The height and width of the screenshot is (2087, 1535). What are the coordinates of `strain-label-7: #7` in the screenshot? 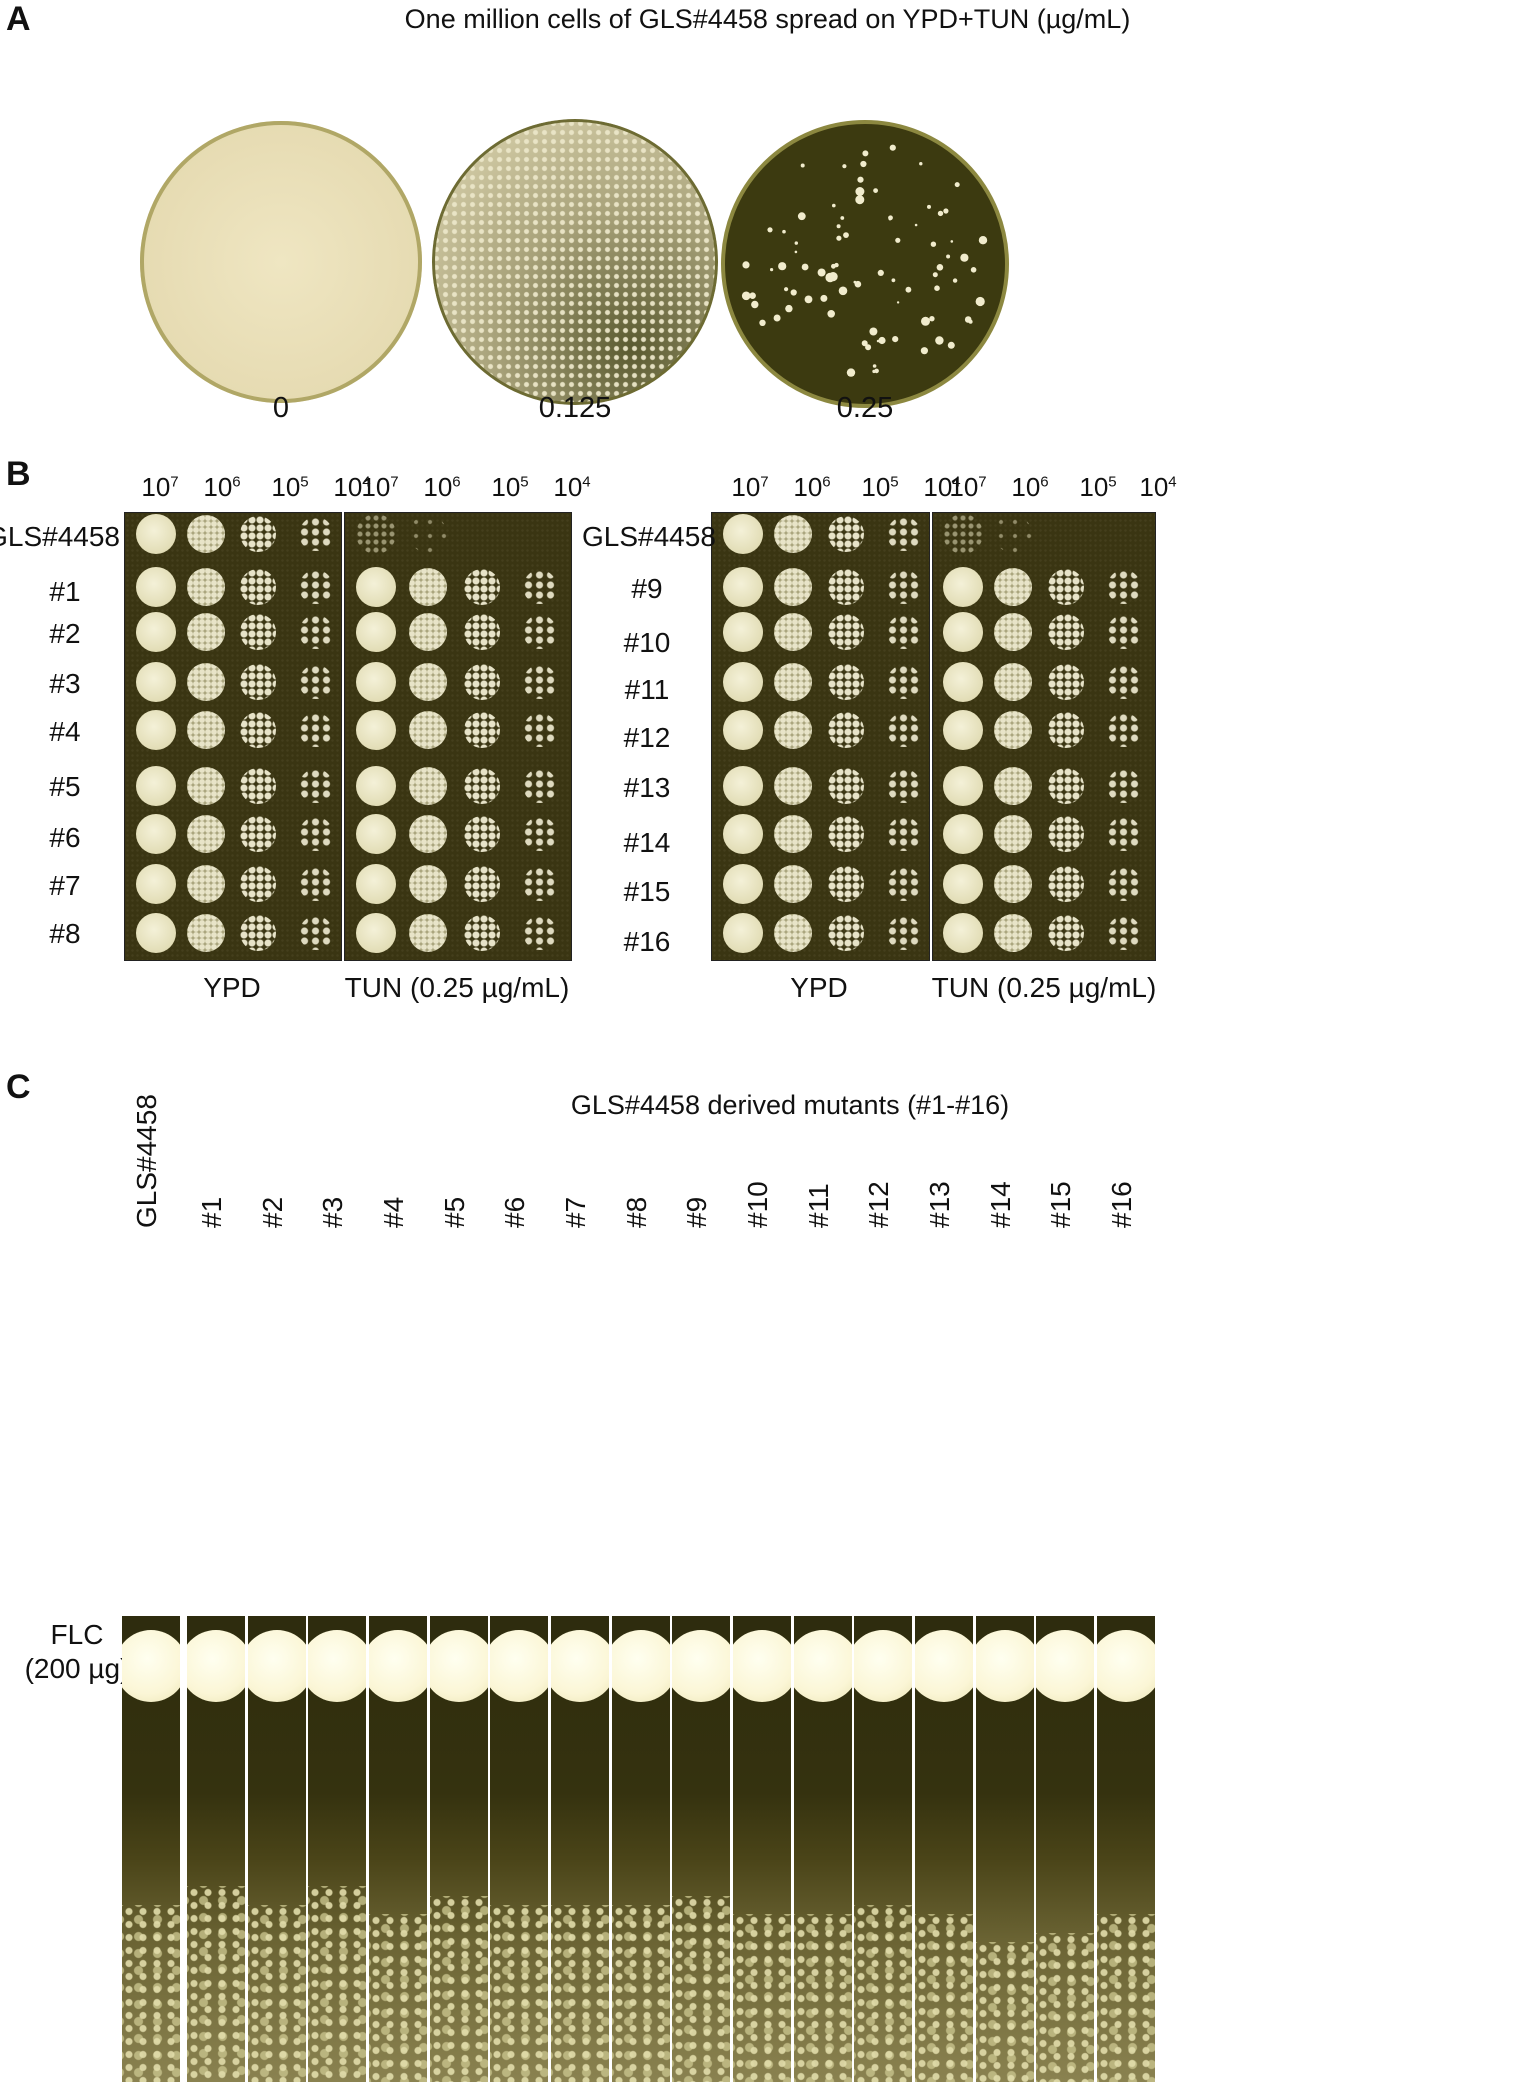 It's located at (575, 1212).